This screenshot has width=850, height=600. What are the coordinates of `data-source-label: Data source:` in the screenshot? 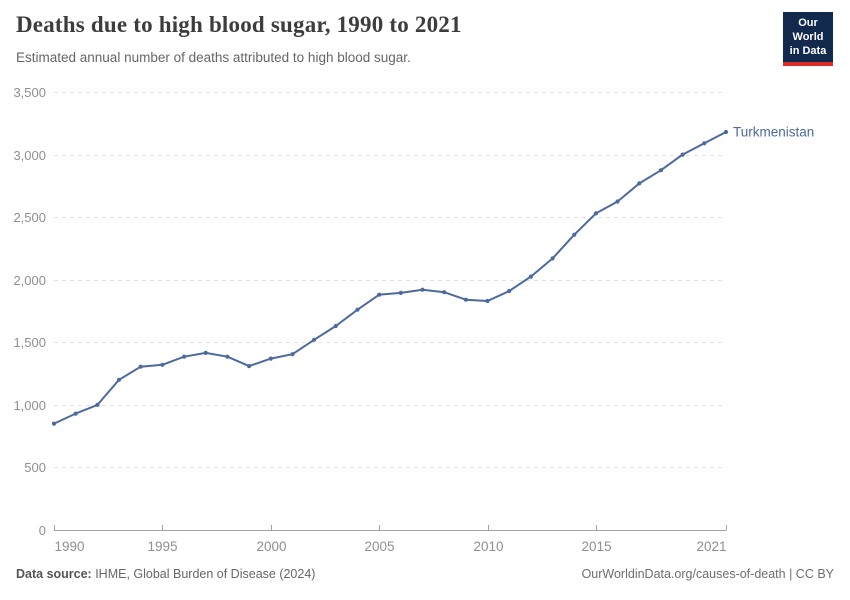 It's located at (54, 574).